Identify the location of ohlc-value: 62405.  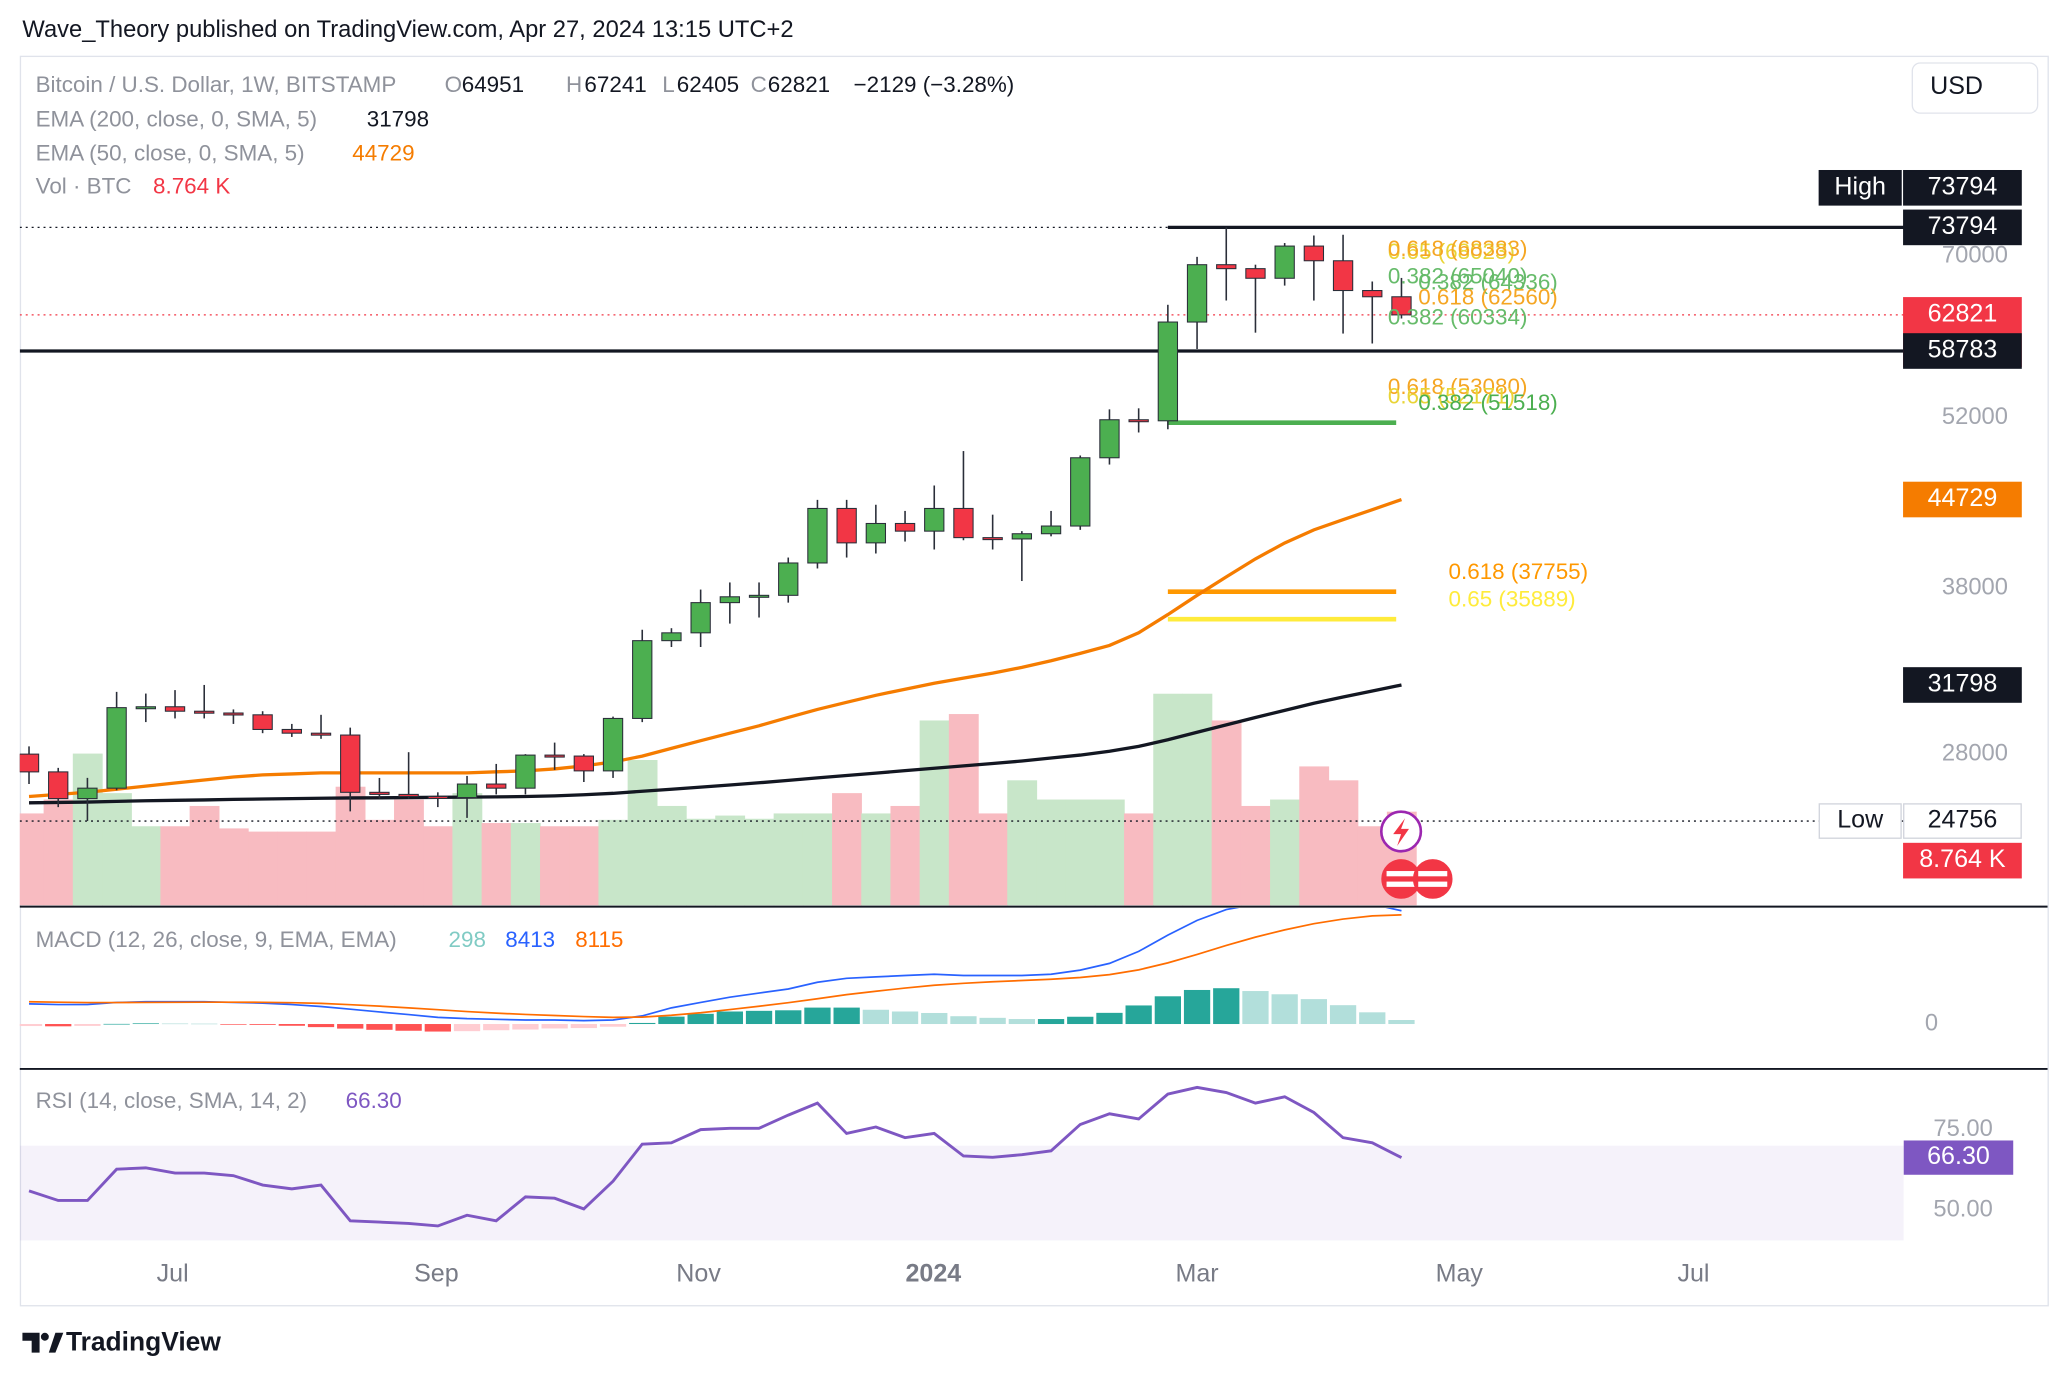
(708, 84).